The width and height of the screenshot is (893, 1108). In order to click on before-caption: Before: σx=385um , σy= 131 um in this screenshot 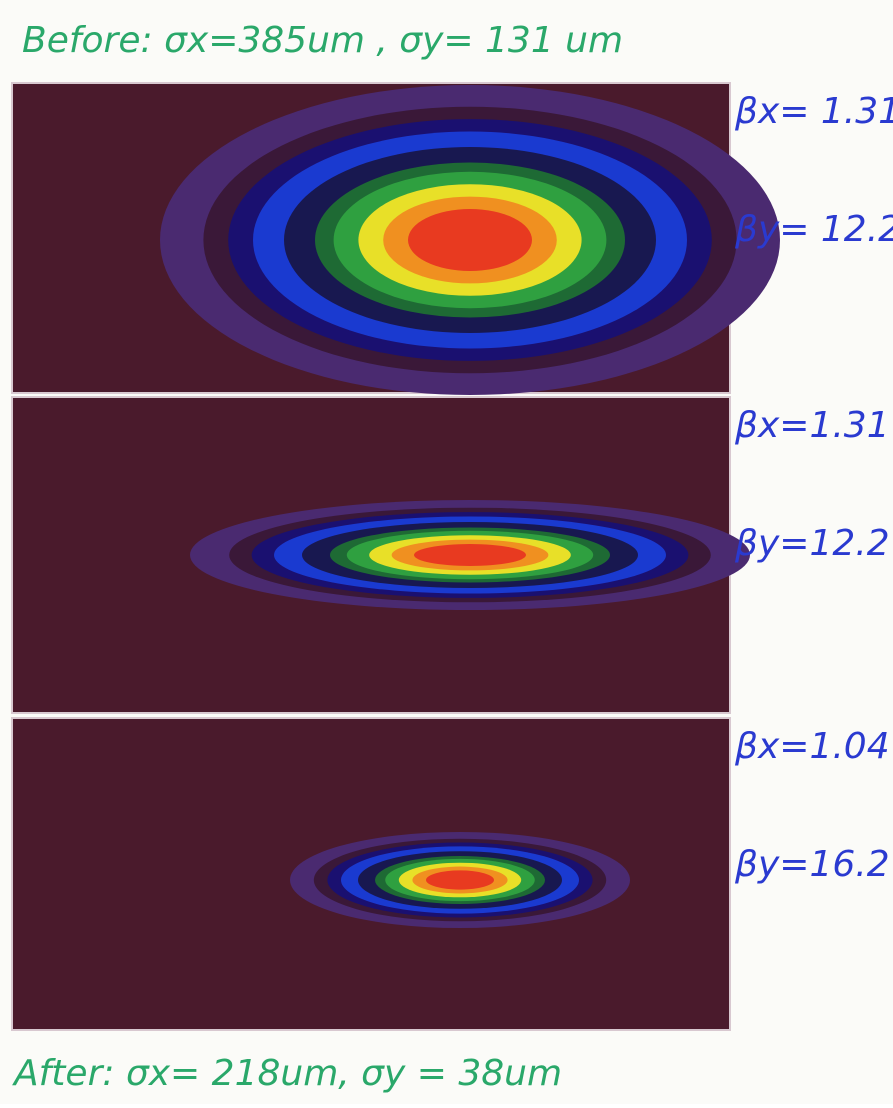, I will do `click(322, 40)`.